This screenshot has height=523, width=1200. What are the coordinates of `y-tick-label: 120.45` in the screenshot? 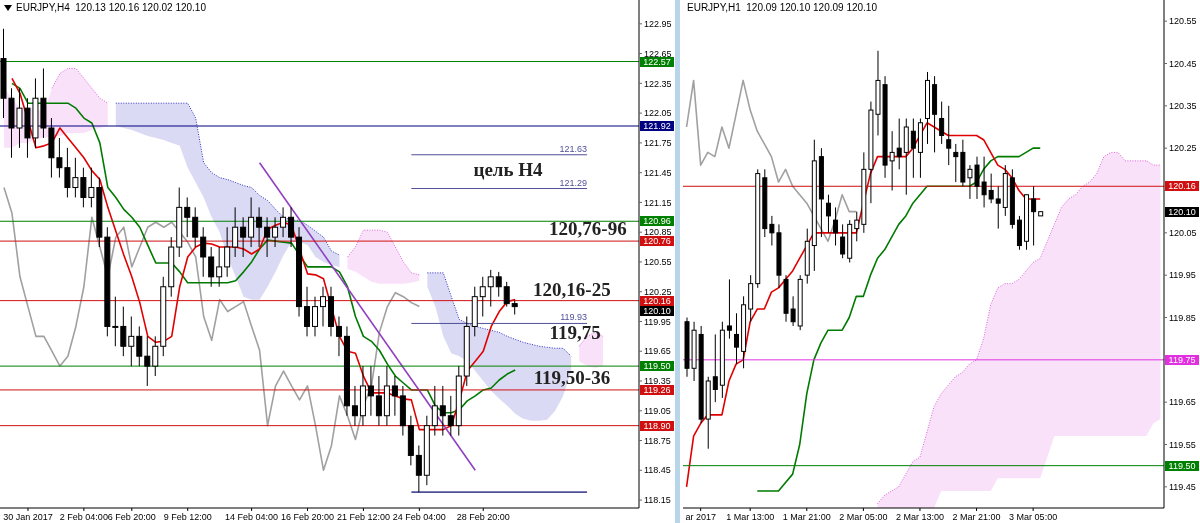 It's located at (1183, 63).